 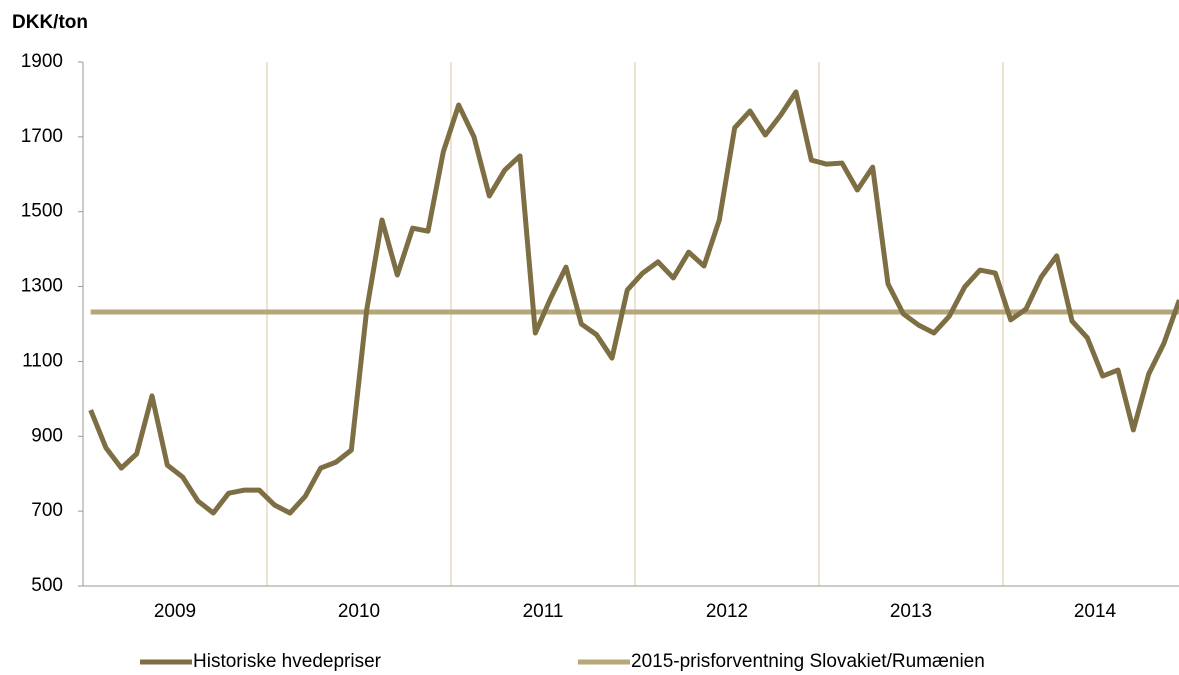 I want to click on y-tick-label: 1900, so click(x=42, y=61).